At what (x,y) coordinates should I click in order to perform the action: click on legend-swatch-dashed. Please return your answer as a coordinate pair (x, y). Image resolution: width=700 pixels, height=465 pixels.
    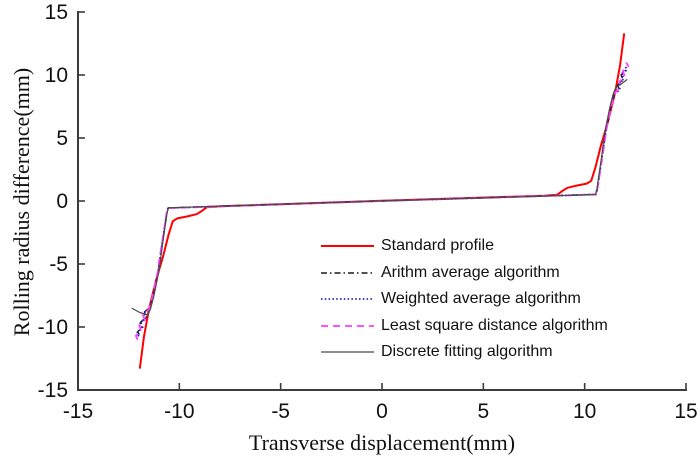
    Looking at the image, I should click on (347, 325).